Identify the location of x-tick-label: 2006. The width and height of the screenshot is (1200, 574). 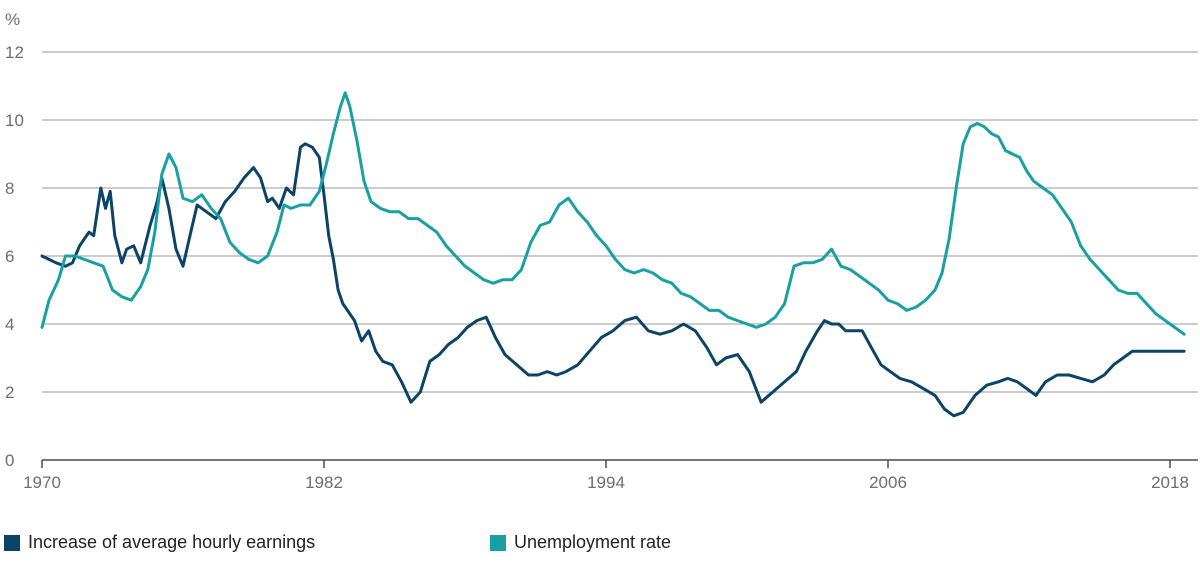
(888, 482).